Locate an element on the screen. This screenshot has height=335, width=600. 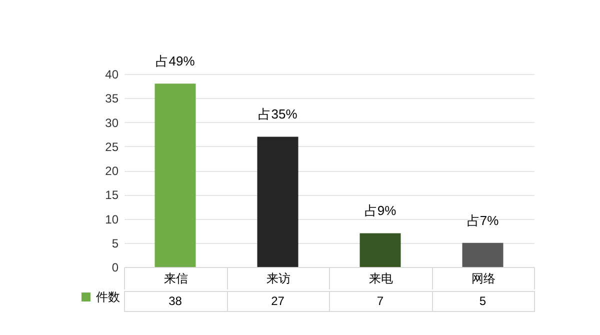
x-tick-label: 来电 is located at coordinates (380, 279).